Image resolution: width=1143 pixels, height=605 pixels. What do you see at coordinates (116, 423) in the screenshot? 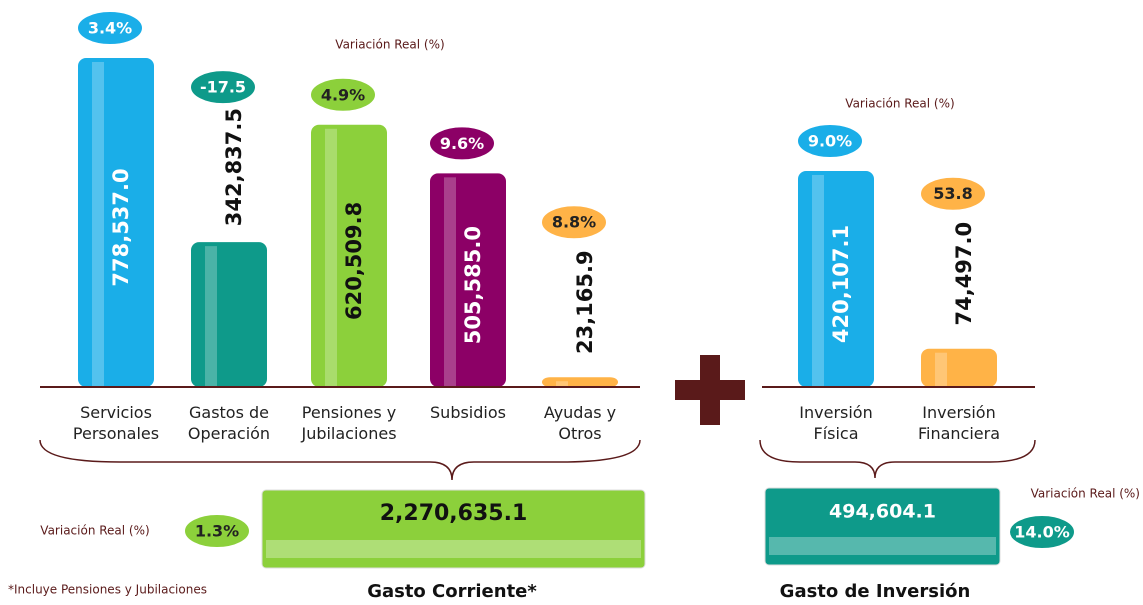
I see `category-label: Servicios Personales` at bounding box center [116, 423].